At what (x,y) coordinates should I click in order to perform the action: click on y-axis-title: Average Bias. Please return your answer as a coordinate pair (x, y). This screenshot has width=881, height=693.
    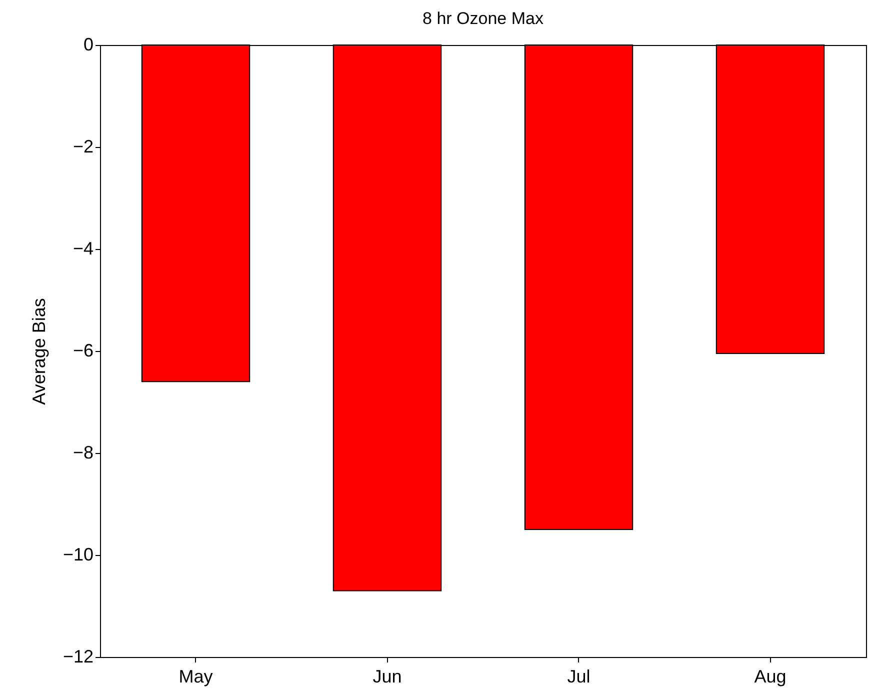
    Looking at the image, I should click on (38, 351).